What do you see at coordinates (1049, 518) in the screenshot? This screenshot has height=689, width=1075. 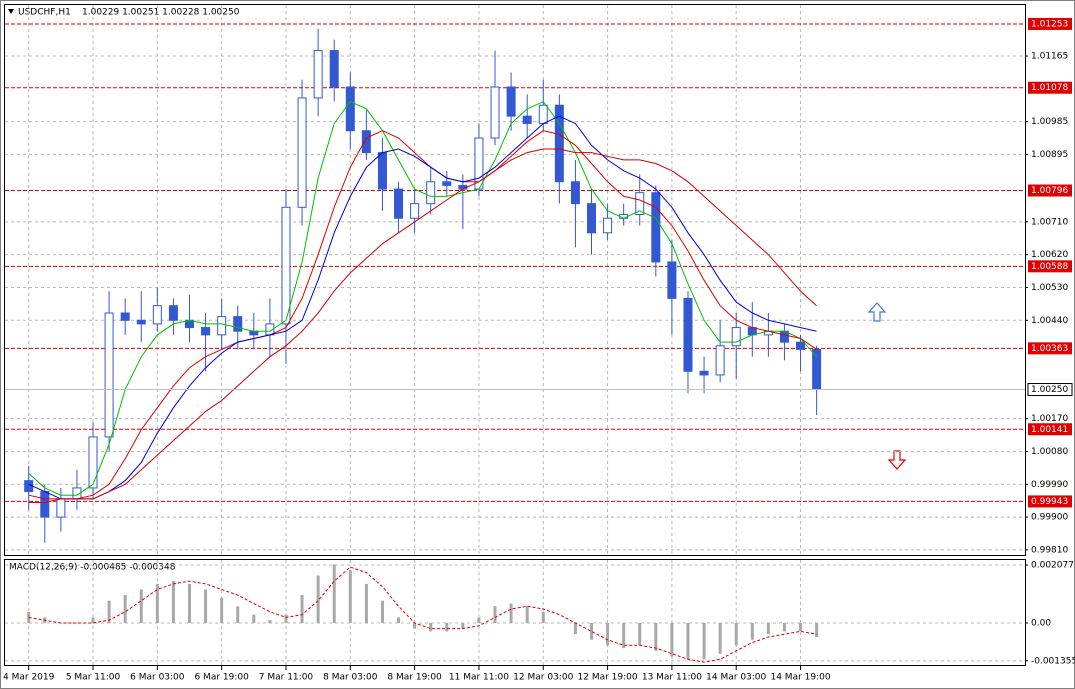 I see `y-tick-label: 0.99900` at bounding box center [1049, 518].